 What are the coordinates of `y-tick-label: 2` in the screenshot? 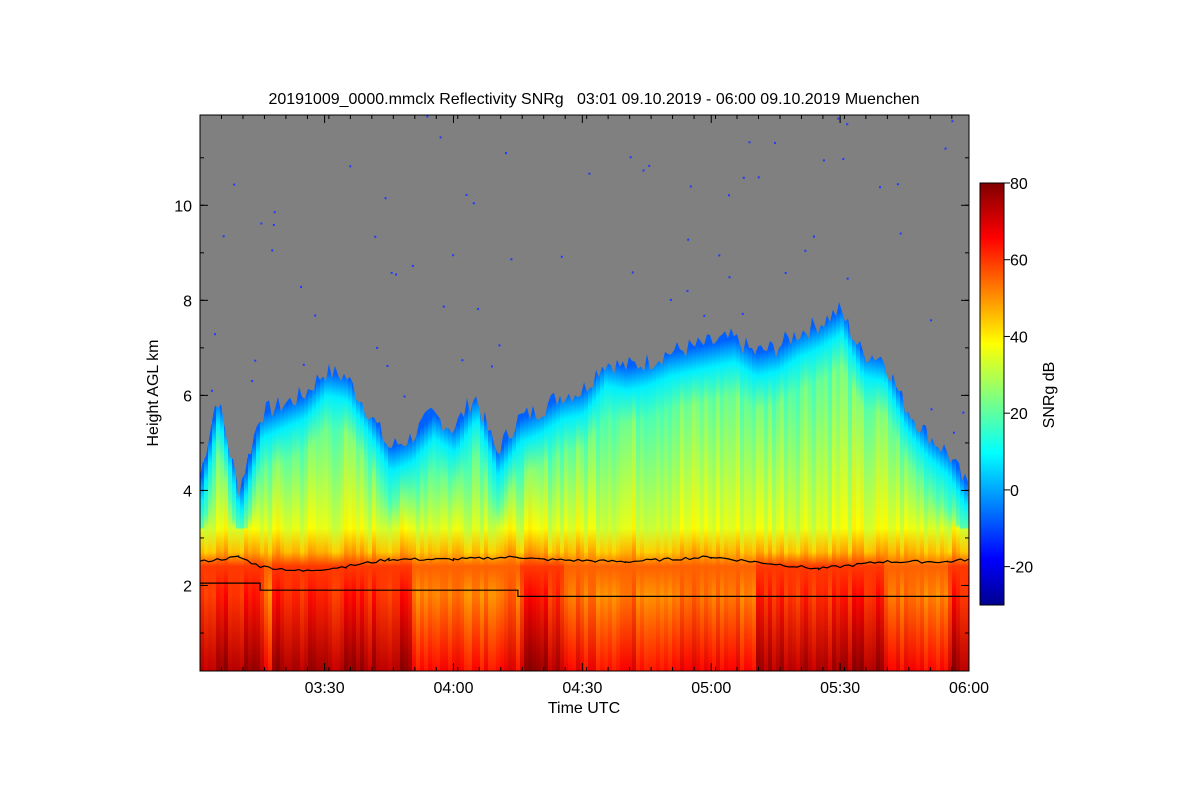 It's located at (187, 586).